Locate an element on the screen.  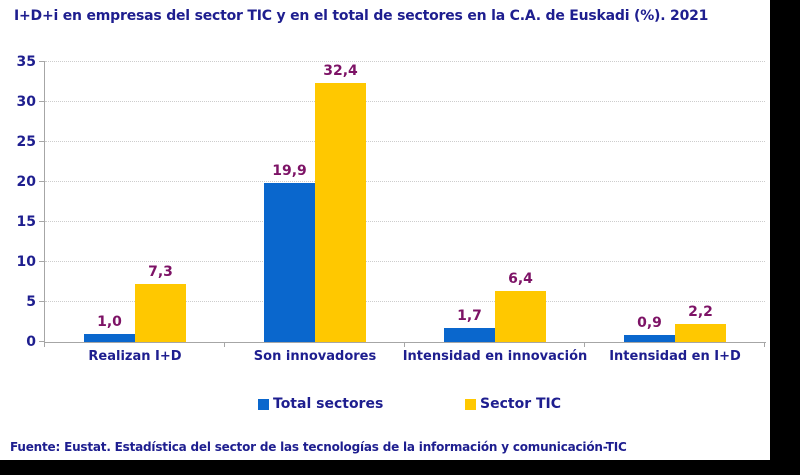
y-axis-label-25: 25 is located at coordinates (26, 142).